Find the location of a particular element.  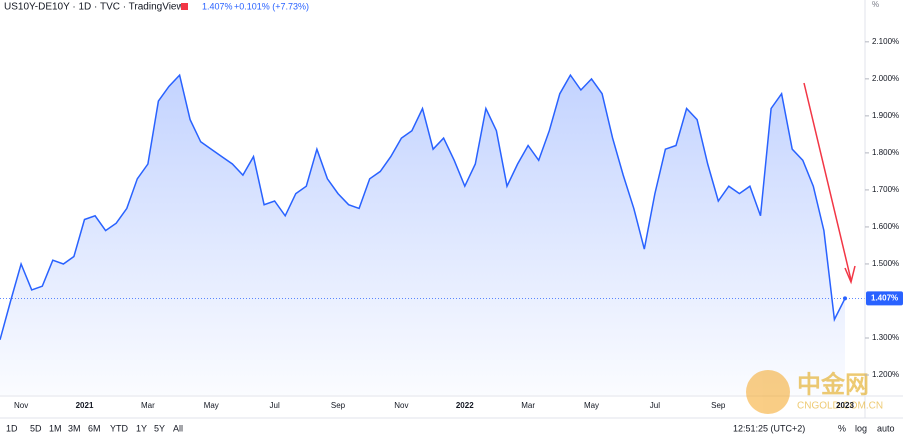

scale-option: log is located at coordinates (861, 428).